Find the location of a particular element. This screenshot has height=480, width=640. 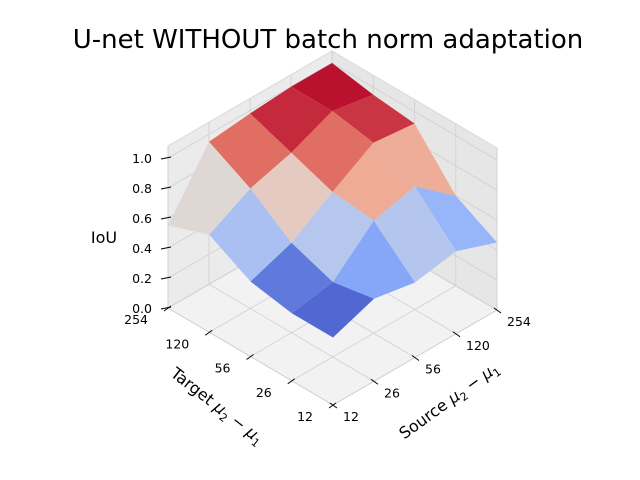

source-axis-label: Source μ2 − μ1 is located at coordinates (449, 401).